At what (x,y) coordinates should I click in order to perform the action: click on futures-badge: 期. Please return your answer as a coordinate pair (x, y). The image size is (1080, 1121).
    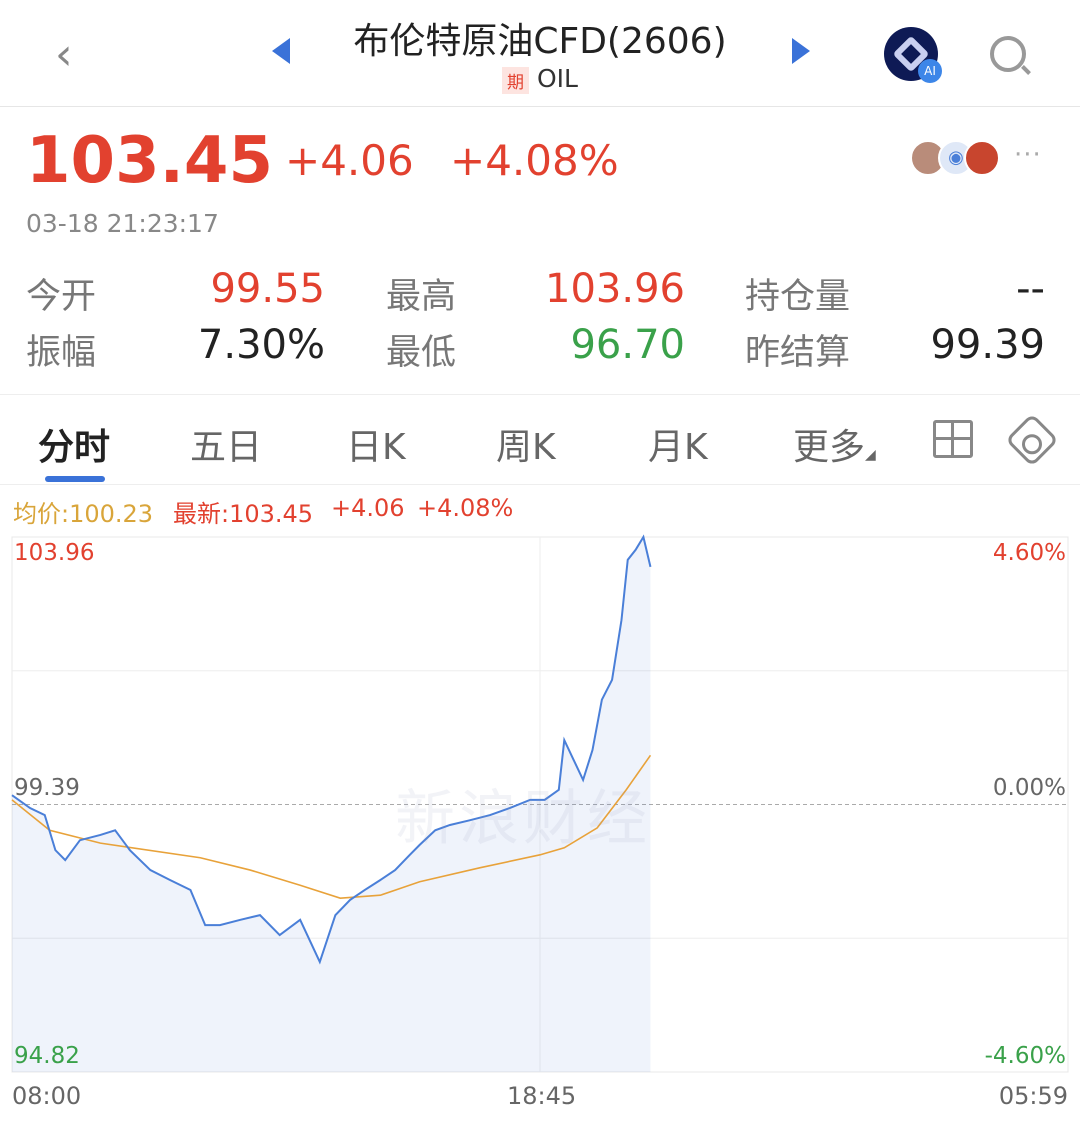
    Looking at the image, I should click on (515, 80).